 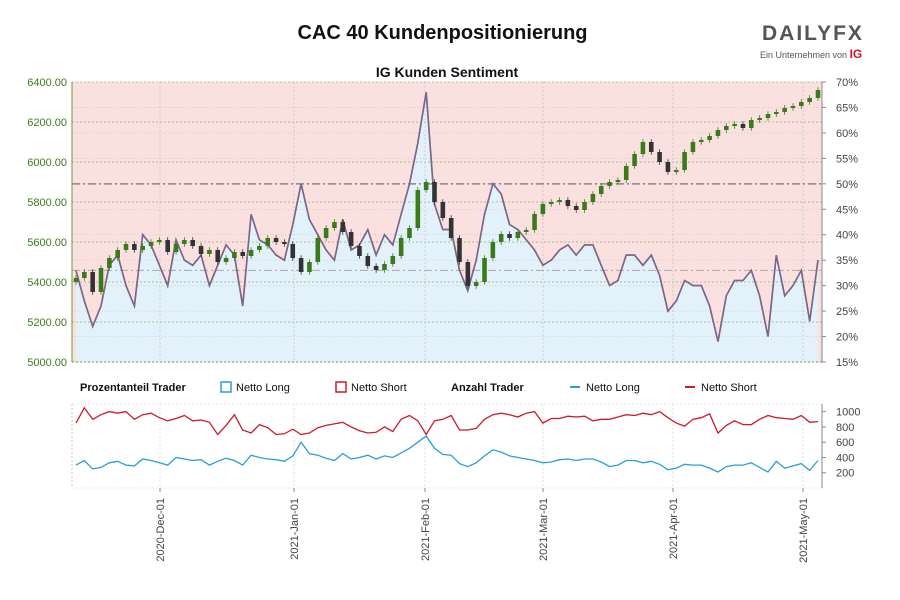 I want to click on legend-pct-short-swatch, so click(x=341, y=387).